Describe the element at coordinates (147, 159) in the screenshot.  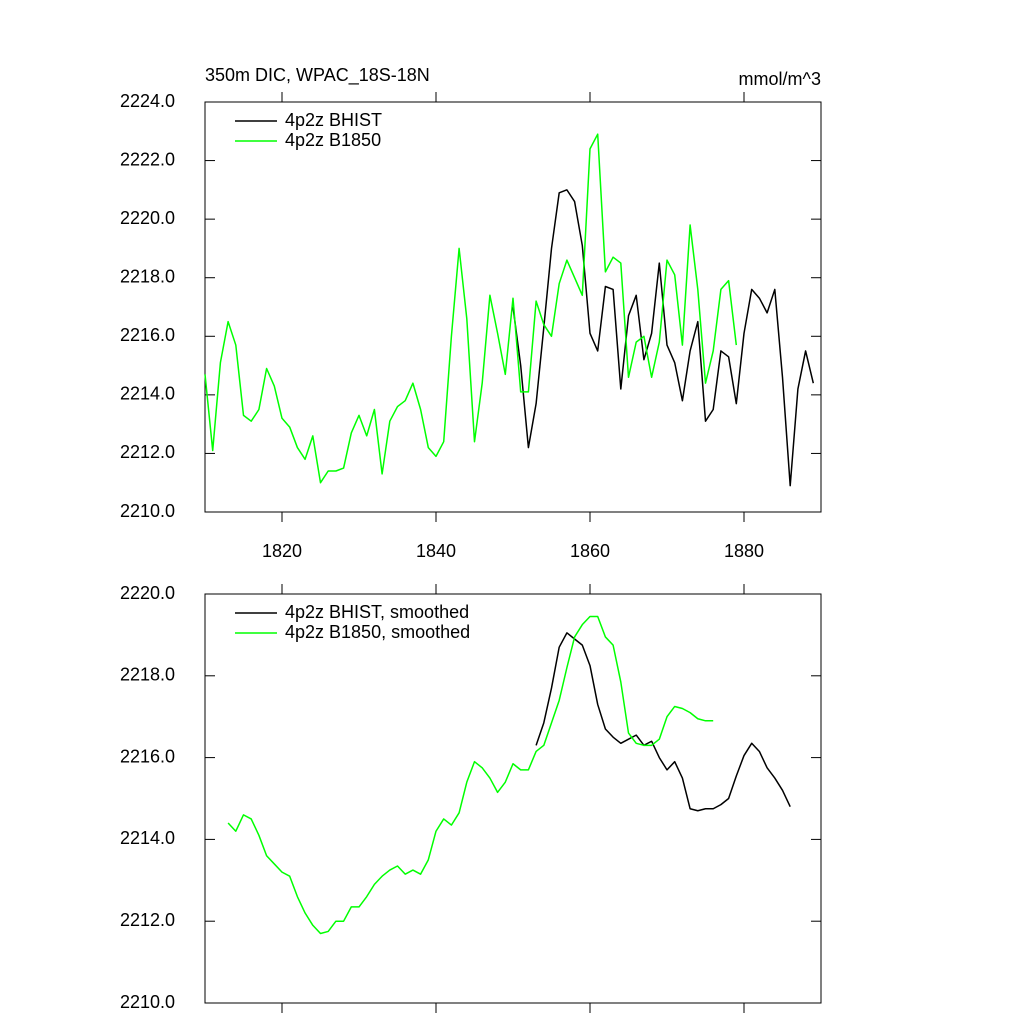
I see `y-tick-label: 2222.0` at that location.